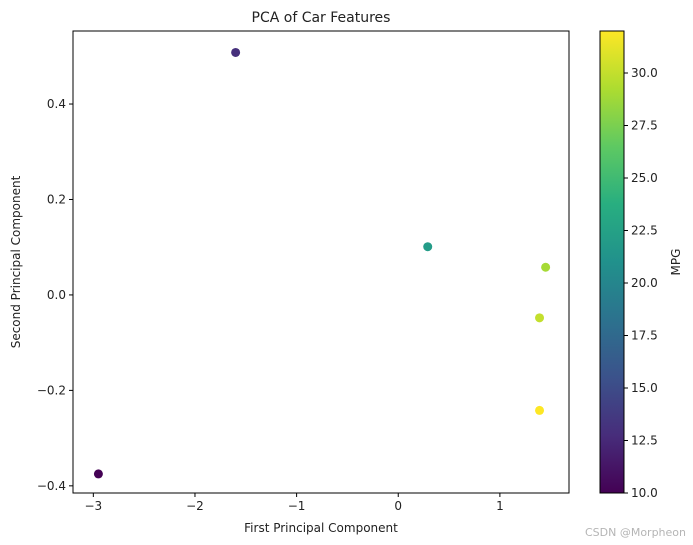  Describe the element at coordinates (51, 390) in the screenshot. I see `y-tick-label: −0.2` at that location.